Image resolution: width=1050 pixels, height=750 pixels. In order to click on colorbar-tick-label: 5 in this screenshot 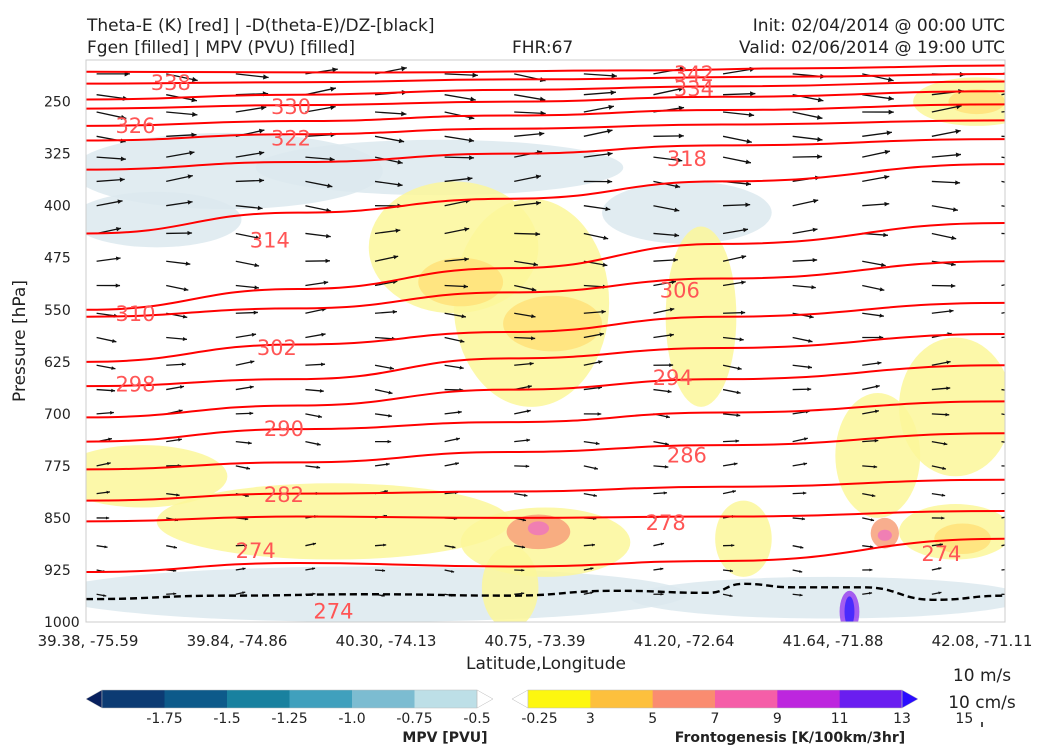, I will do `click(652, 719)`.